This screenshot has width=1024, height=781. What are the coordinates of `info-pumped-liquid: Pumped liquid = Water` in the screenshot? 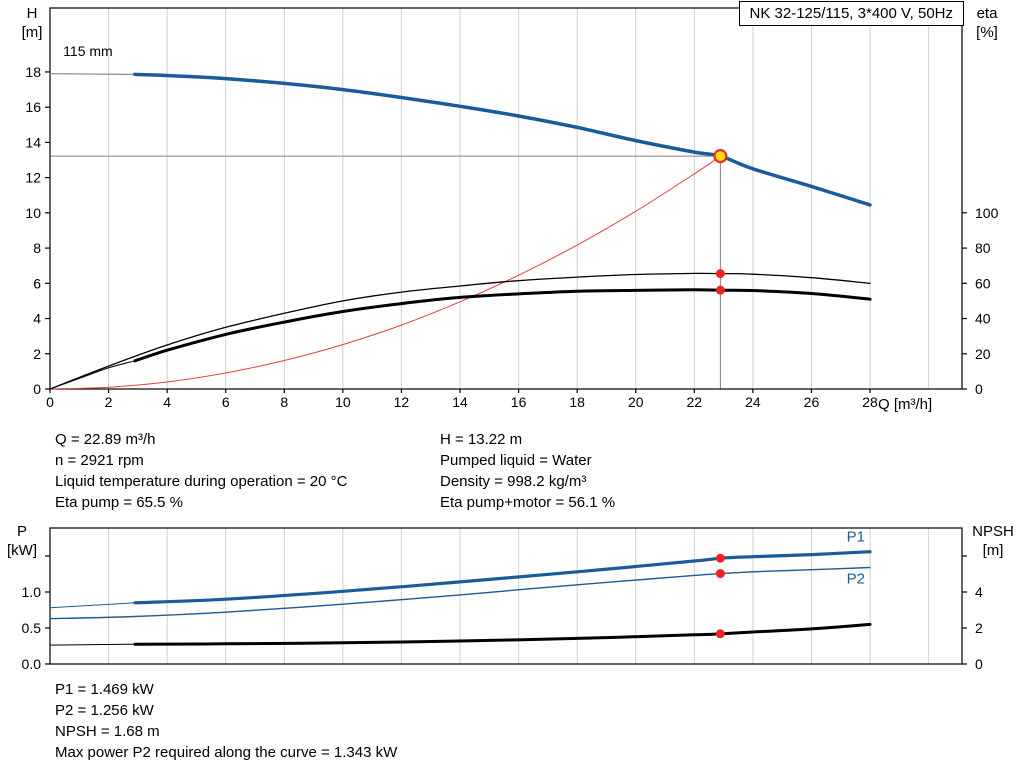 It's located at (516, 460).